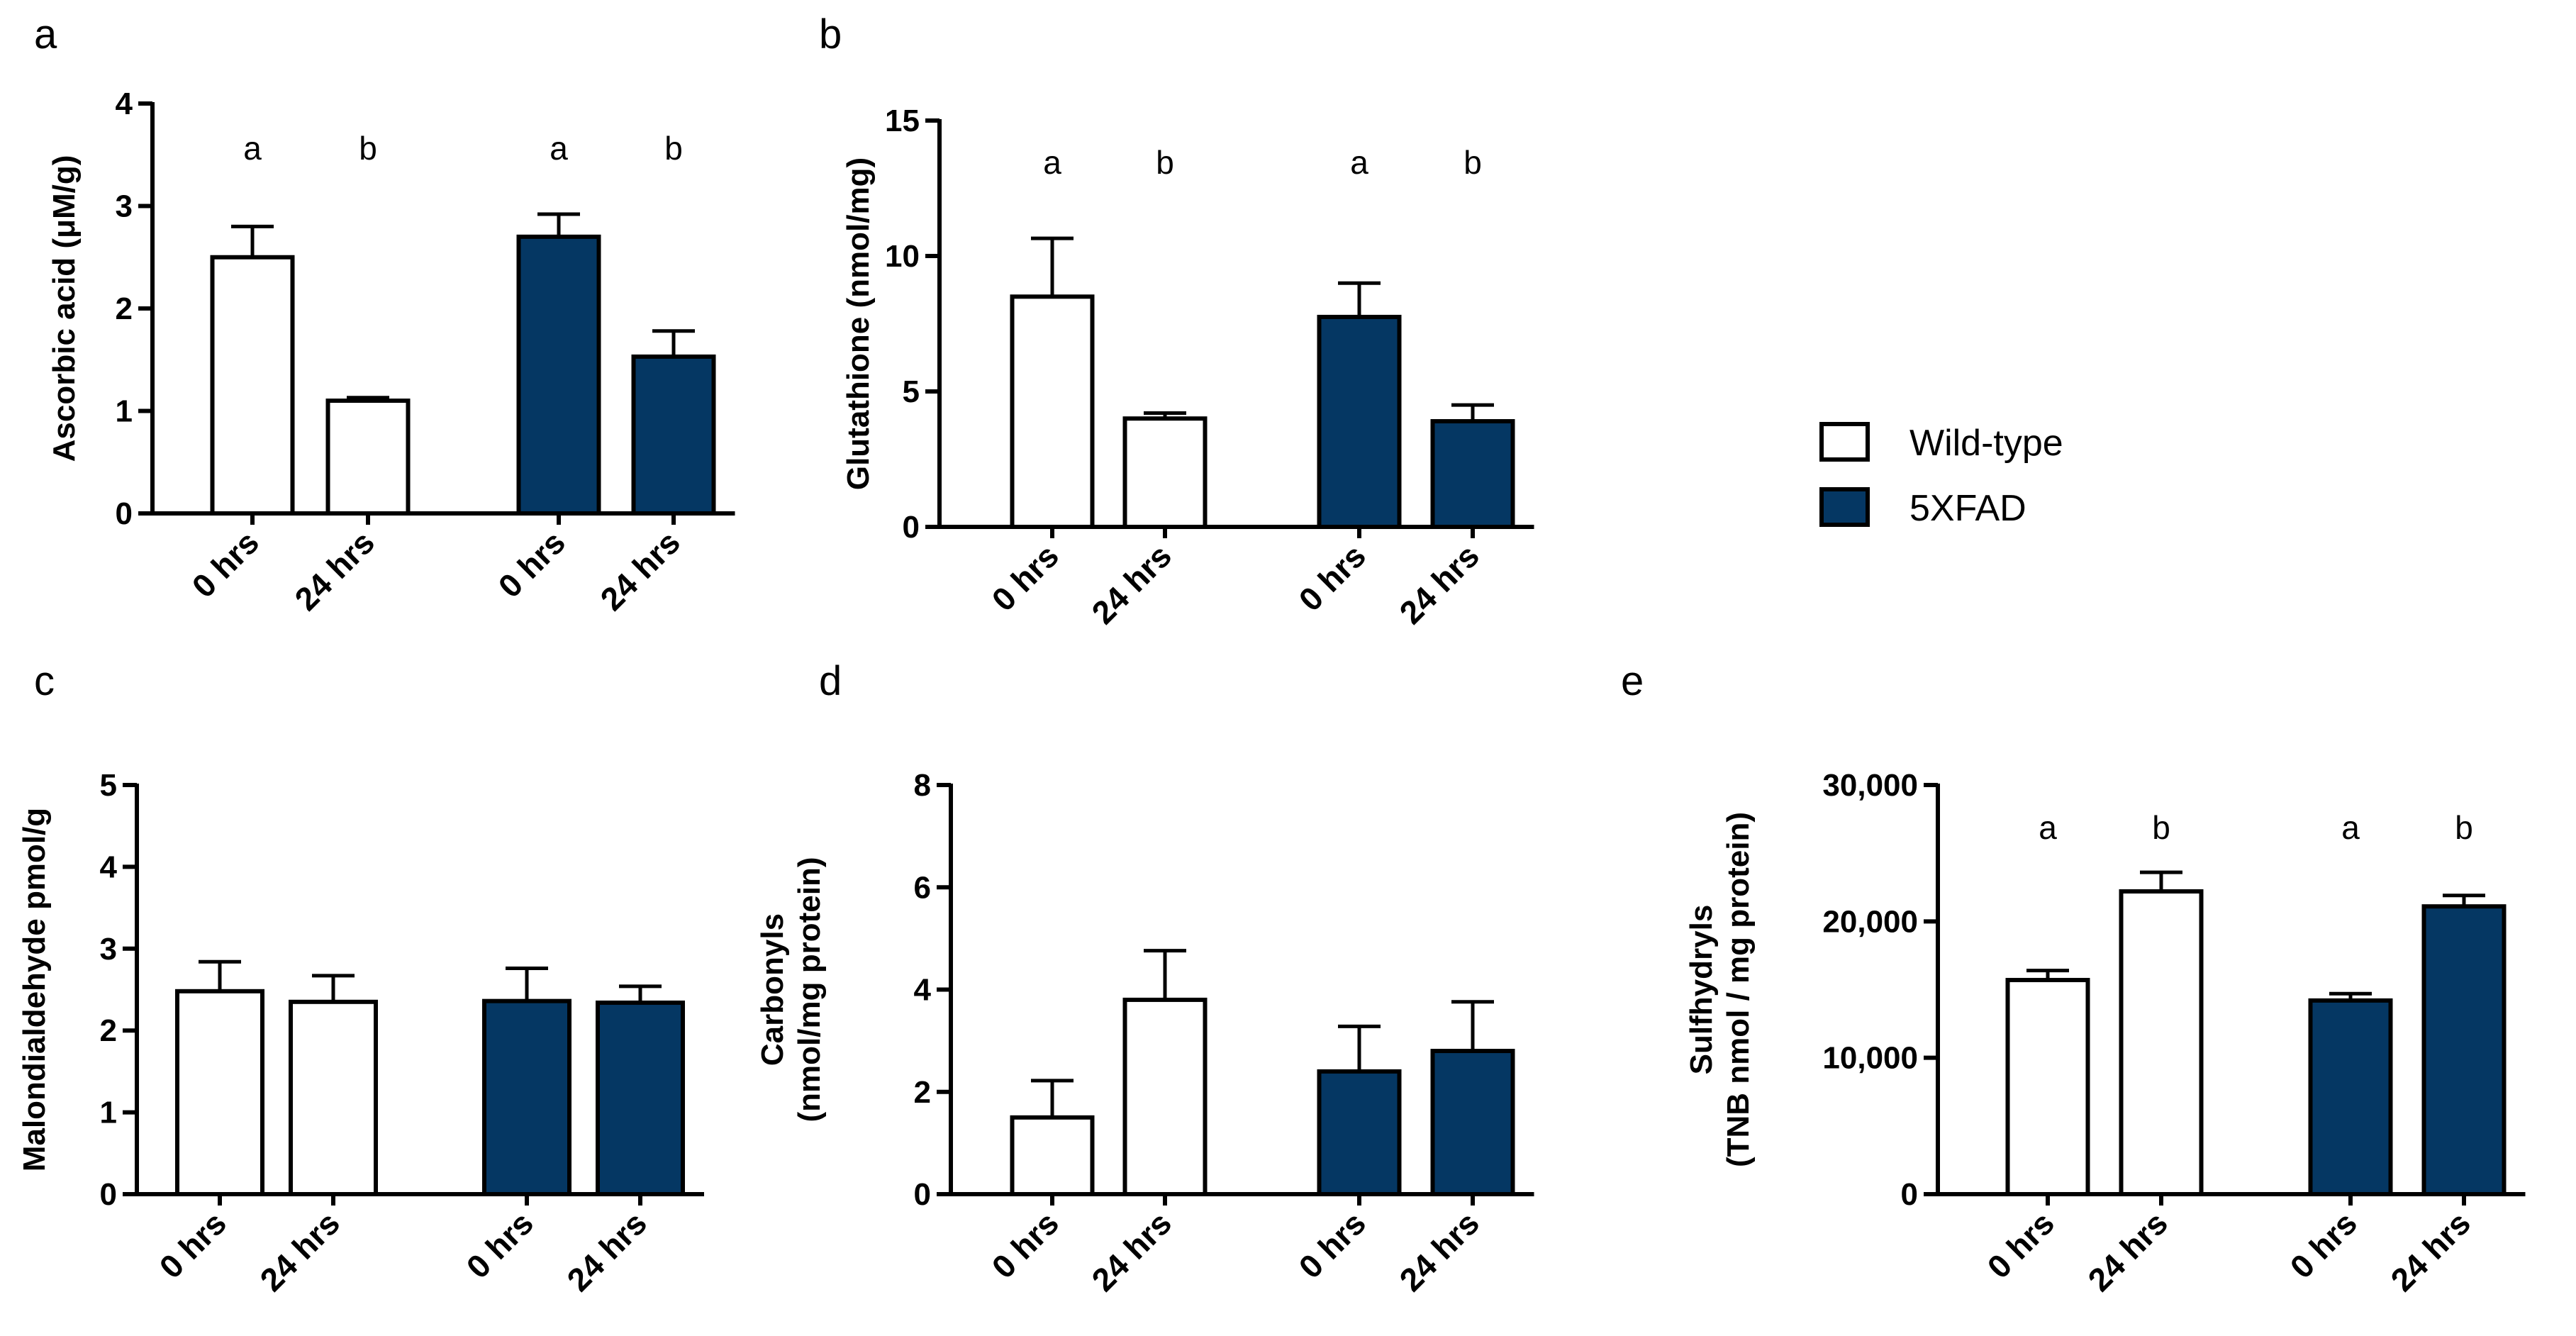  What do you see at coordinates (1967, 508) in the screenshot?
I see `legend-label-5xfad: 5XFAD` at bounding box center [1967, 508].